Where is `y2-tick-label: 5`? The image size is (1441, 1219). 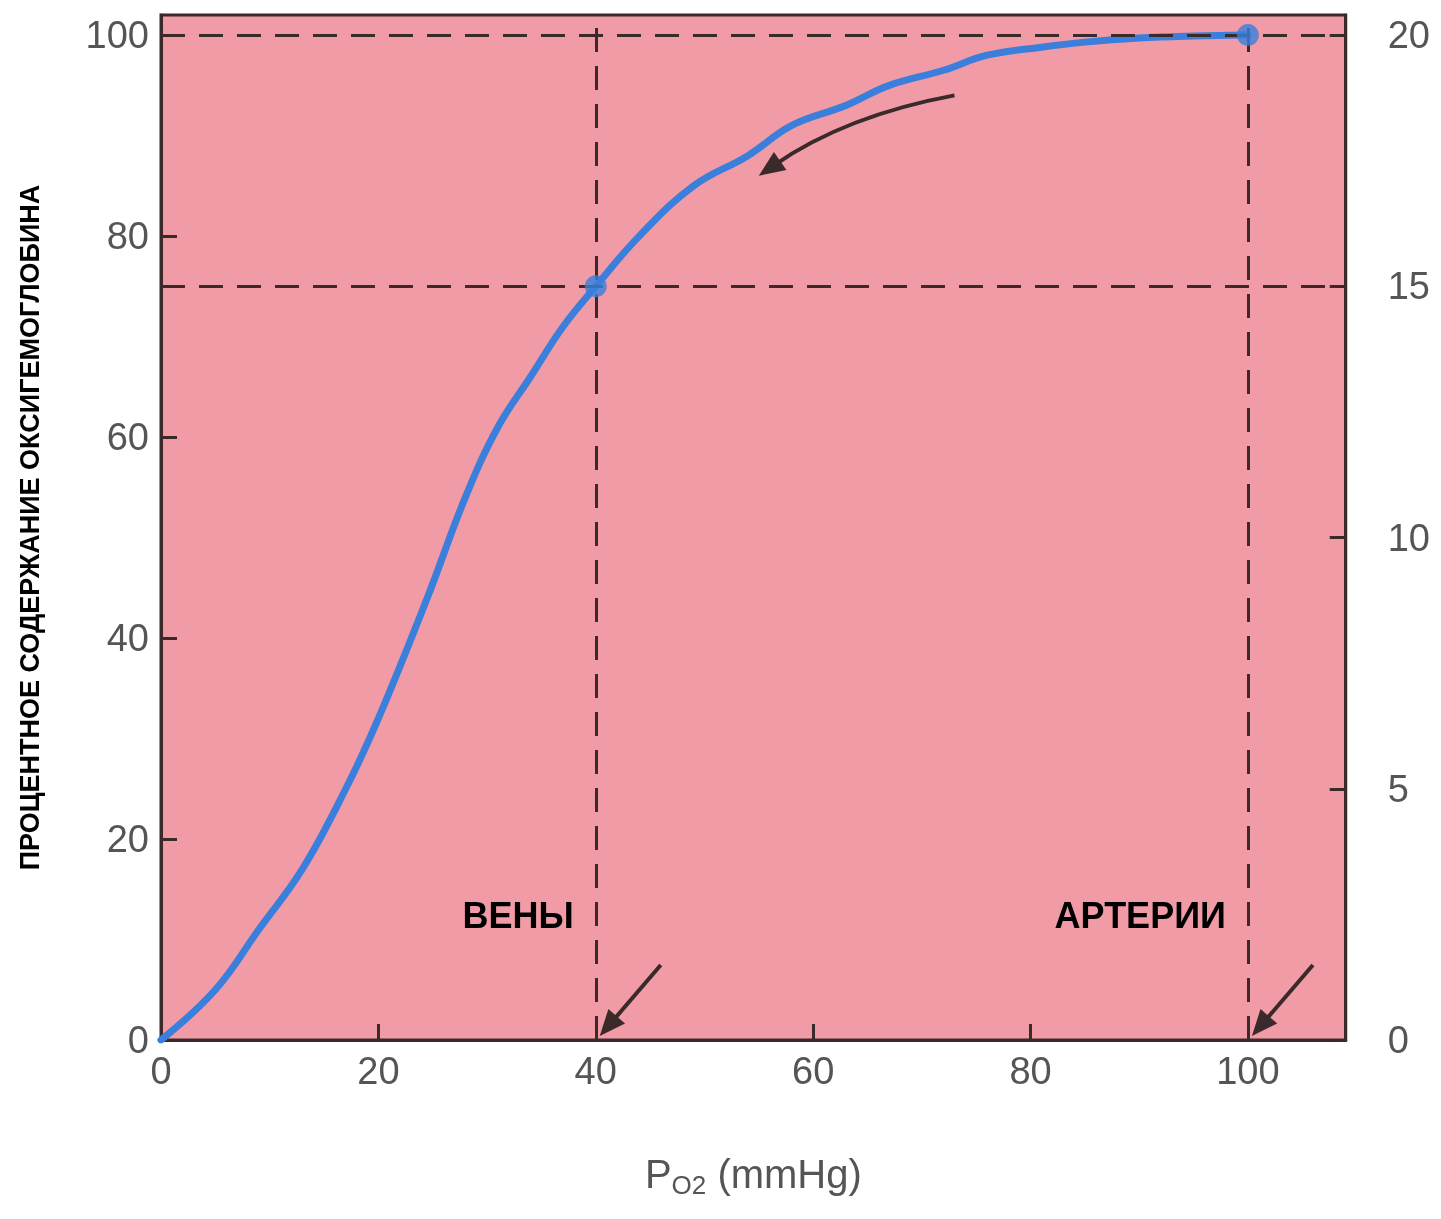
y2-tick-label: 5 is located at coordinates (1398, 788).